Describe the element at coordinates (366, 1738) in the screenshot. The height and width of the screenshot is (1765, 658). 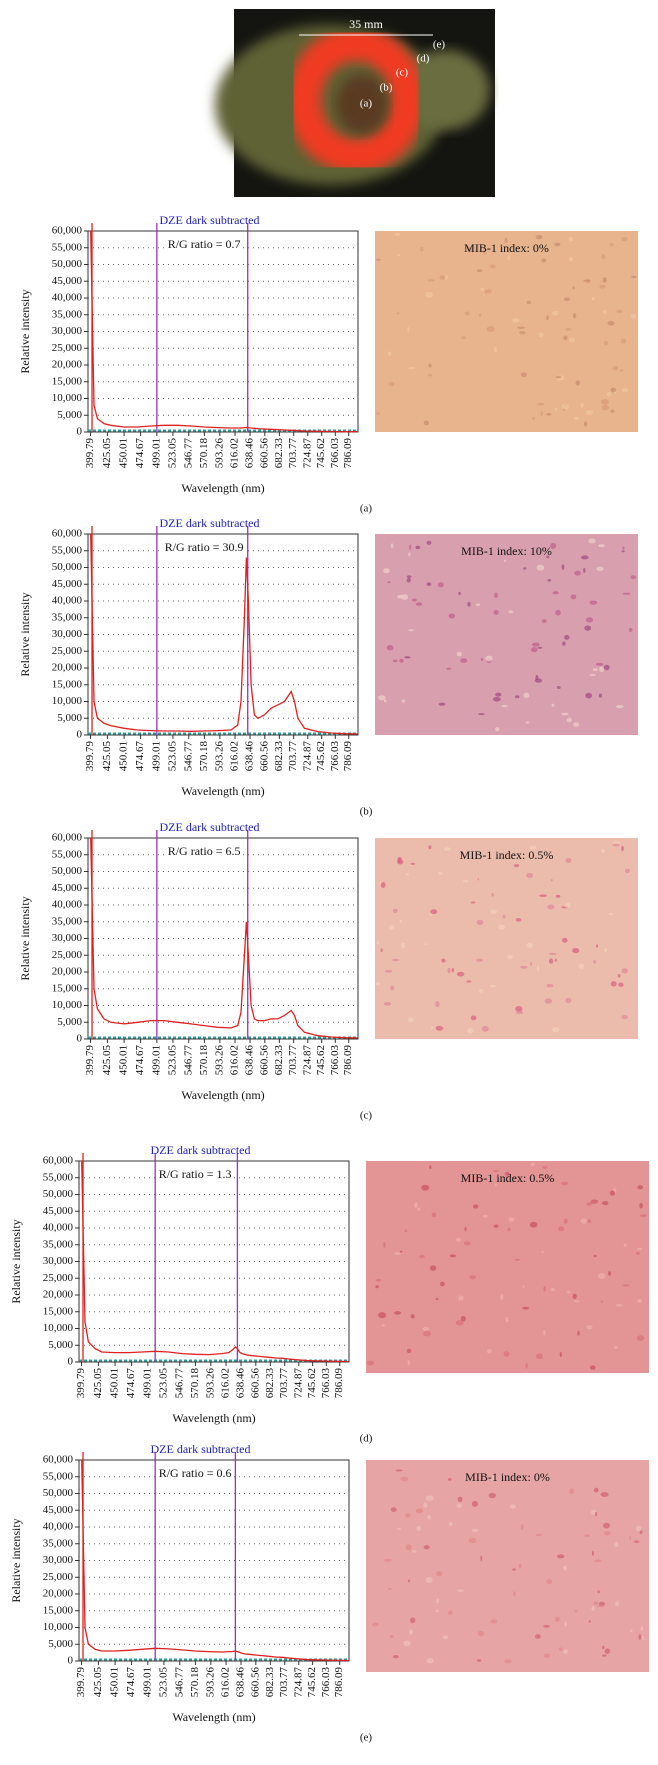
I see `panel-label: (e)` at that location.